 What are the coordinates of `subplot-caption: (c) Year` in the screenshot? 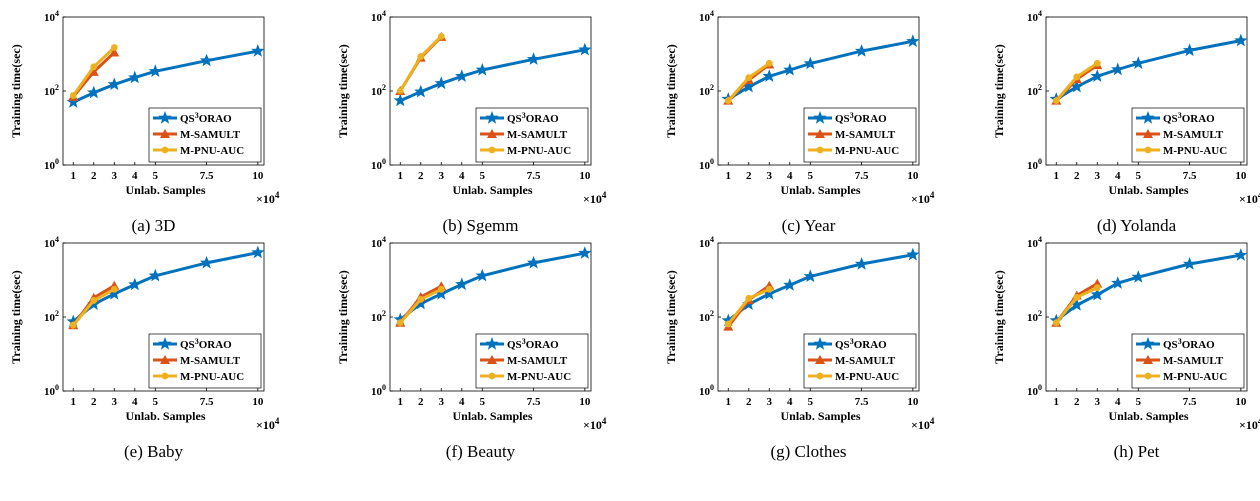 It's located at (809, 225).